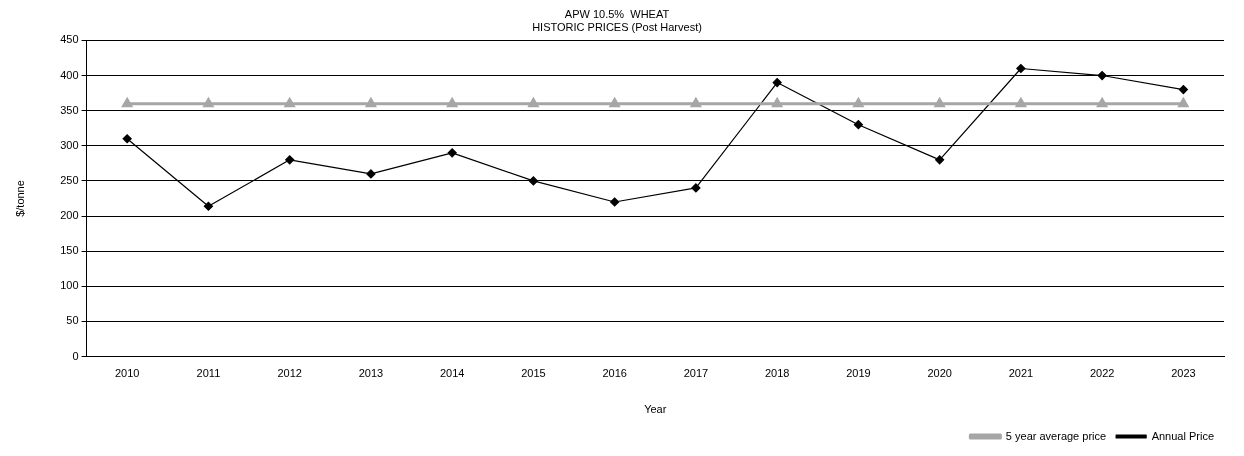 The height and width of the screenshot is (456, 1244). What do you see at coordinates (452, 373) in the screenshot?
I see `x-tick-label: 2014` at bounding box center [452, 373].